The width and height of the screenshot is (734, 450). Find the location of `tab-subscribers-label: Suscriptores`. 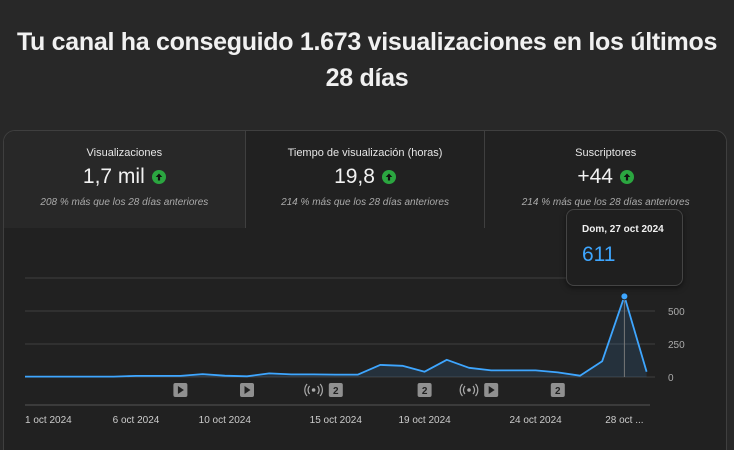

tab-subscribers-label: Suscriptores is located at coordinates (606, 153).